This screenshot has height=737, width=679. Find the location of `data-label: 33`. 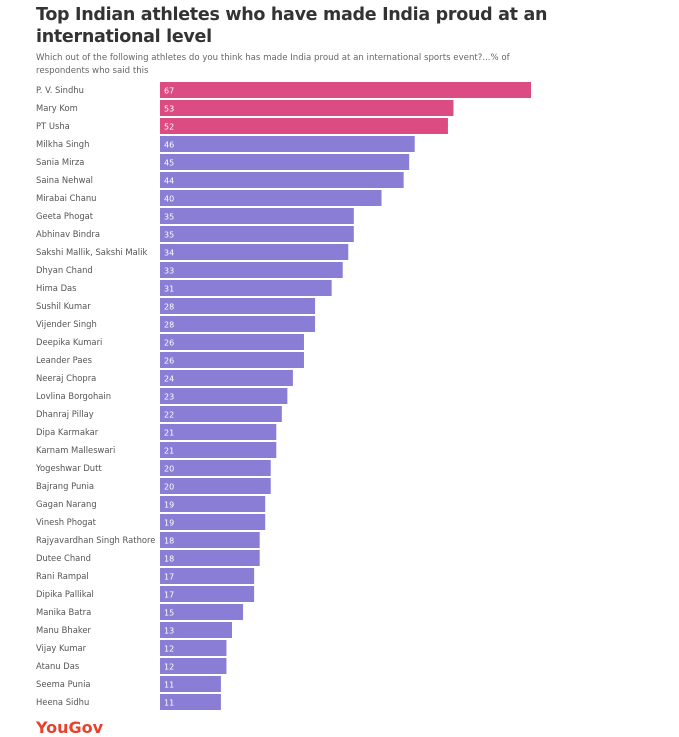

data-label: 33 is located at coordinates (169, 271).